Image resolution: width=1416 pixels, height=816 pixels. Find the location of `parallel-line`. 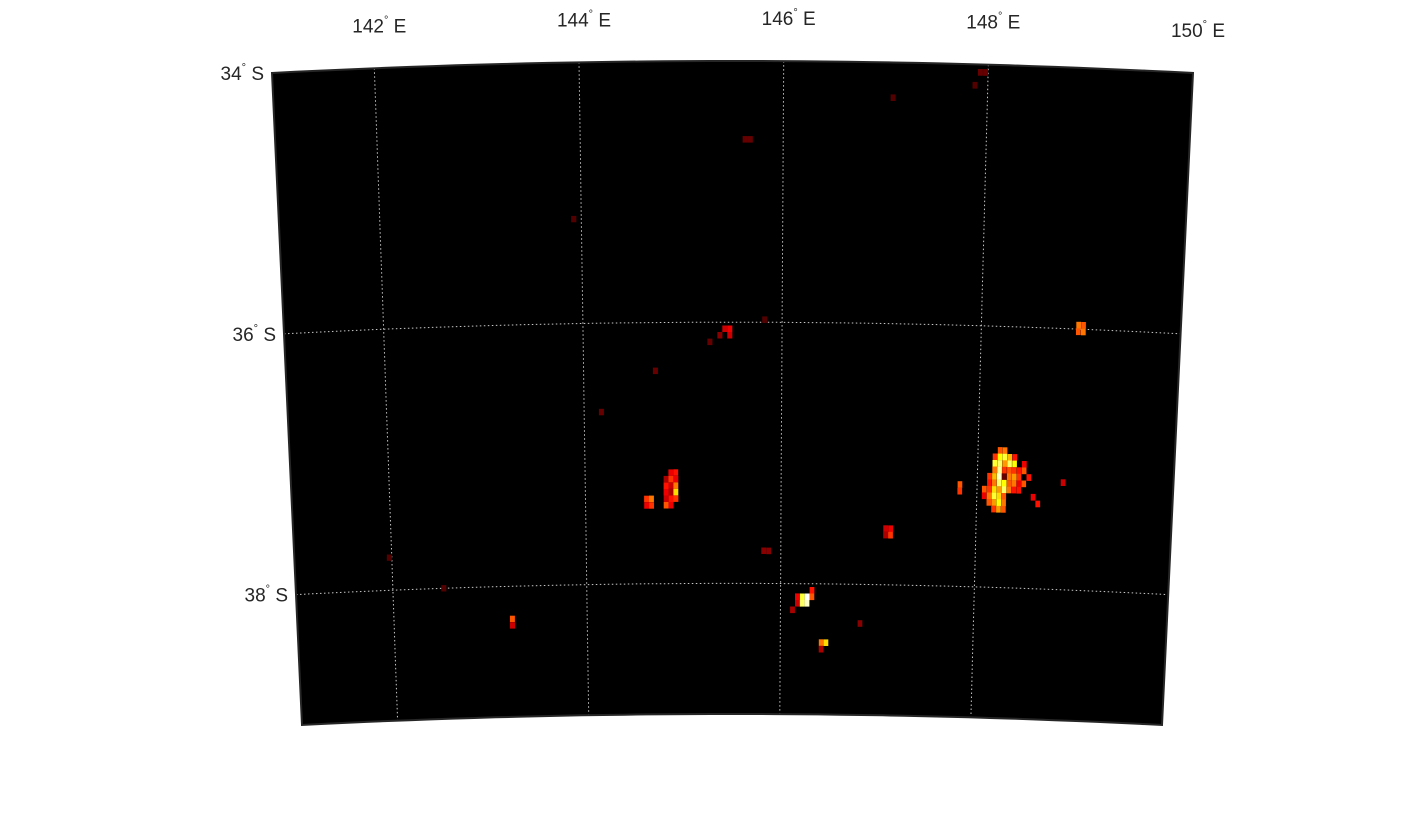

parallel-line is located at coordinates (732, 328).